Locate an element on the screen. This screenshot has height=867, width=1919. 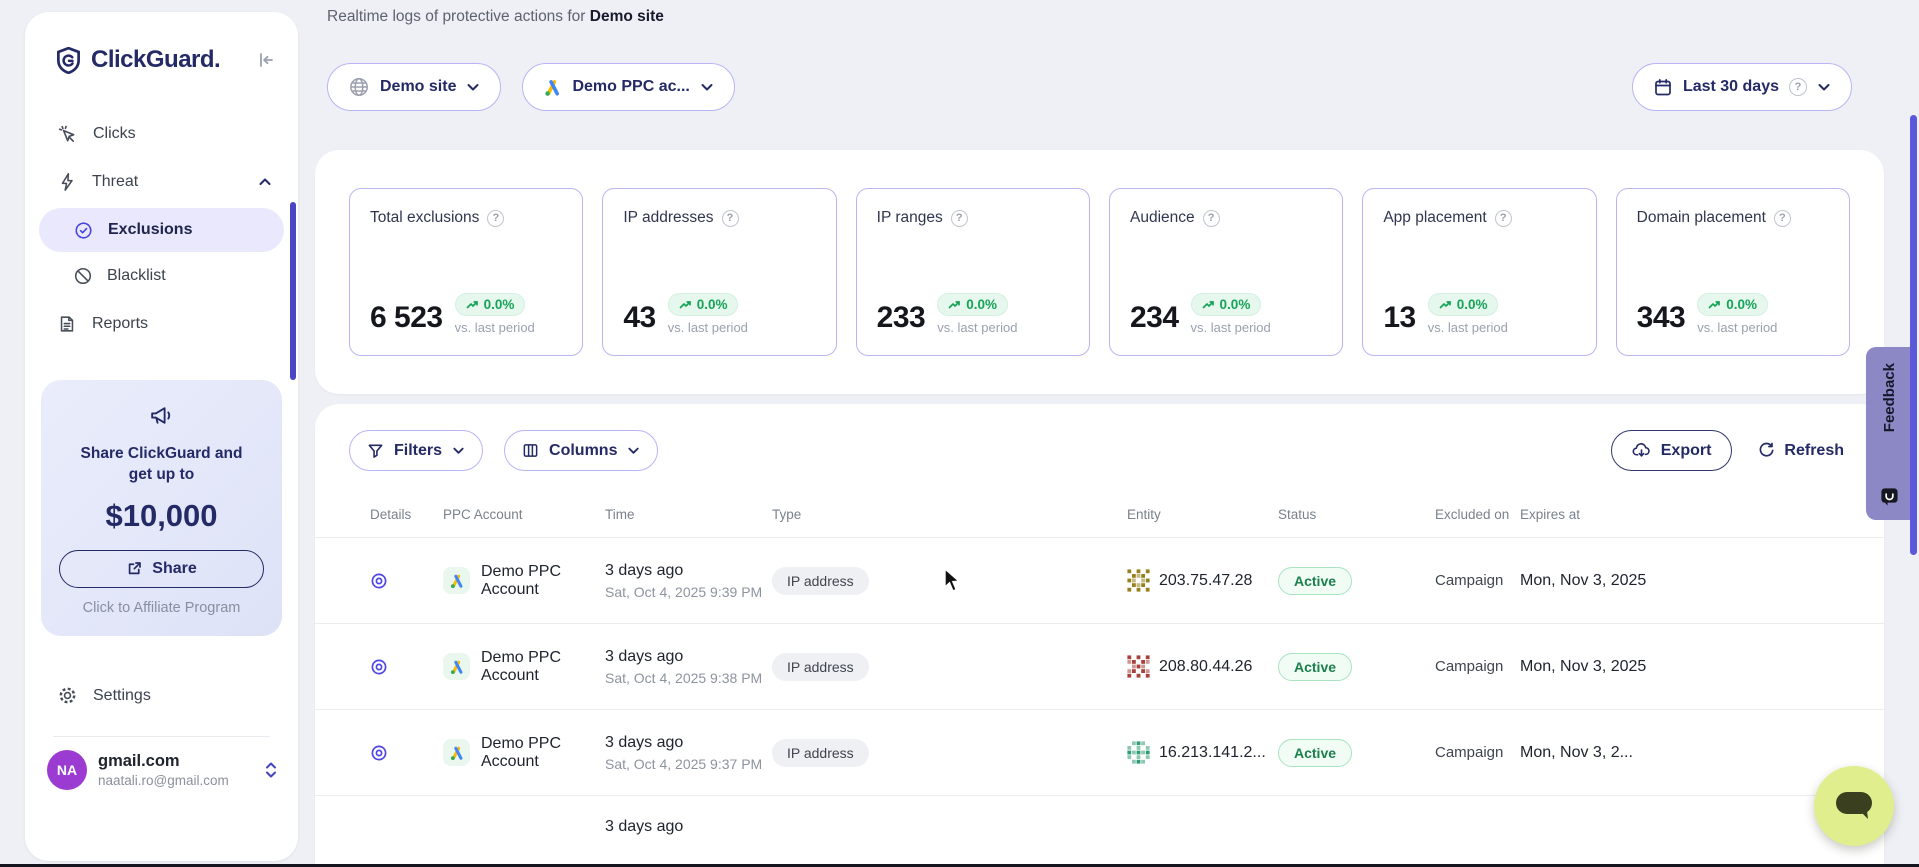
stat-title: Domain placement is located at coordinates (1701, 217).